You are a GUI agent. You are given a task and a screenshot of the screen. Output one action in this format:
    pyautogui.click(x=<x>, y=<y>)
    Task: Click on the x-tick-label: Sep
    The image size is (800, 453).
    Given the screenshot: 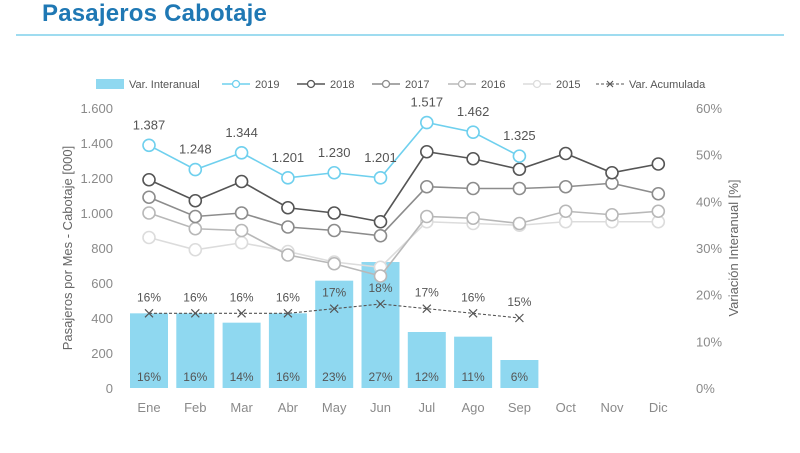 What is the action you would take?
    pyautogui.click(x=519, y=407)
    